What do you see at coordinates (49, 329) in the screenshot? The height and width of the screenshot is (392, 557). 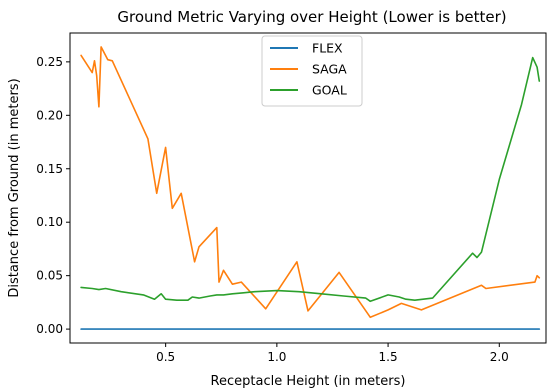 I see `y-tick-label: 0.00` at bounding box center [49, 329].